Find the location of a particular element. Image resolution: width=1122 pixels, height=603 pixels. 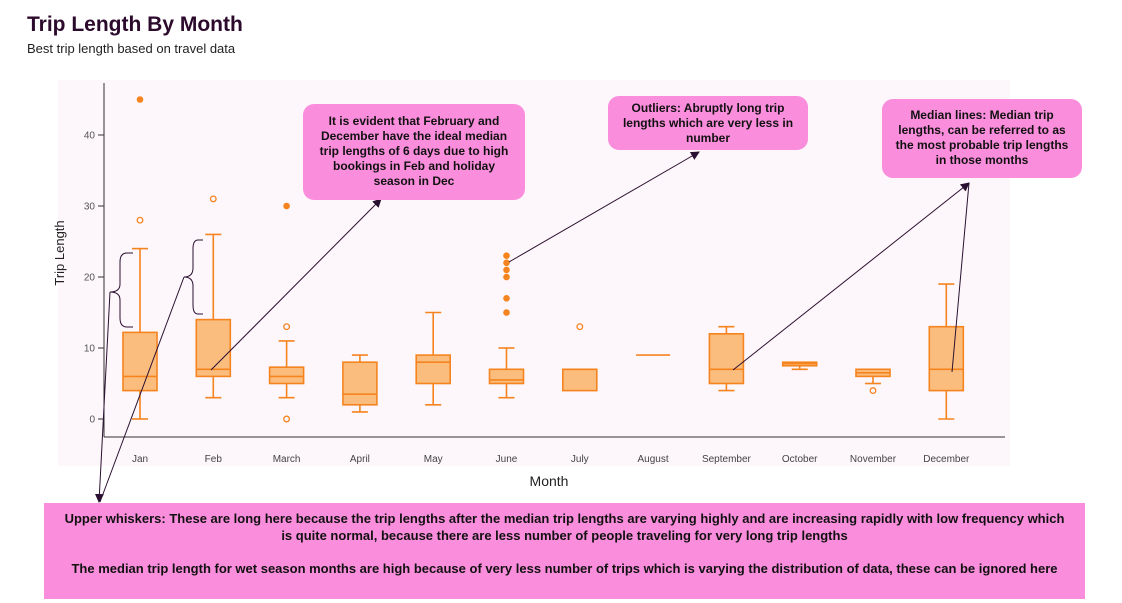

box-april is located at coordinates (360, 383).